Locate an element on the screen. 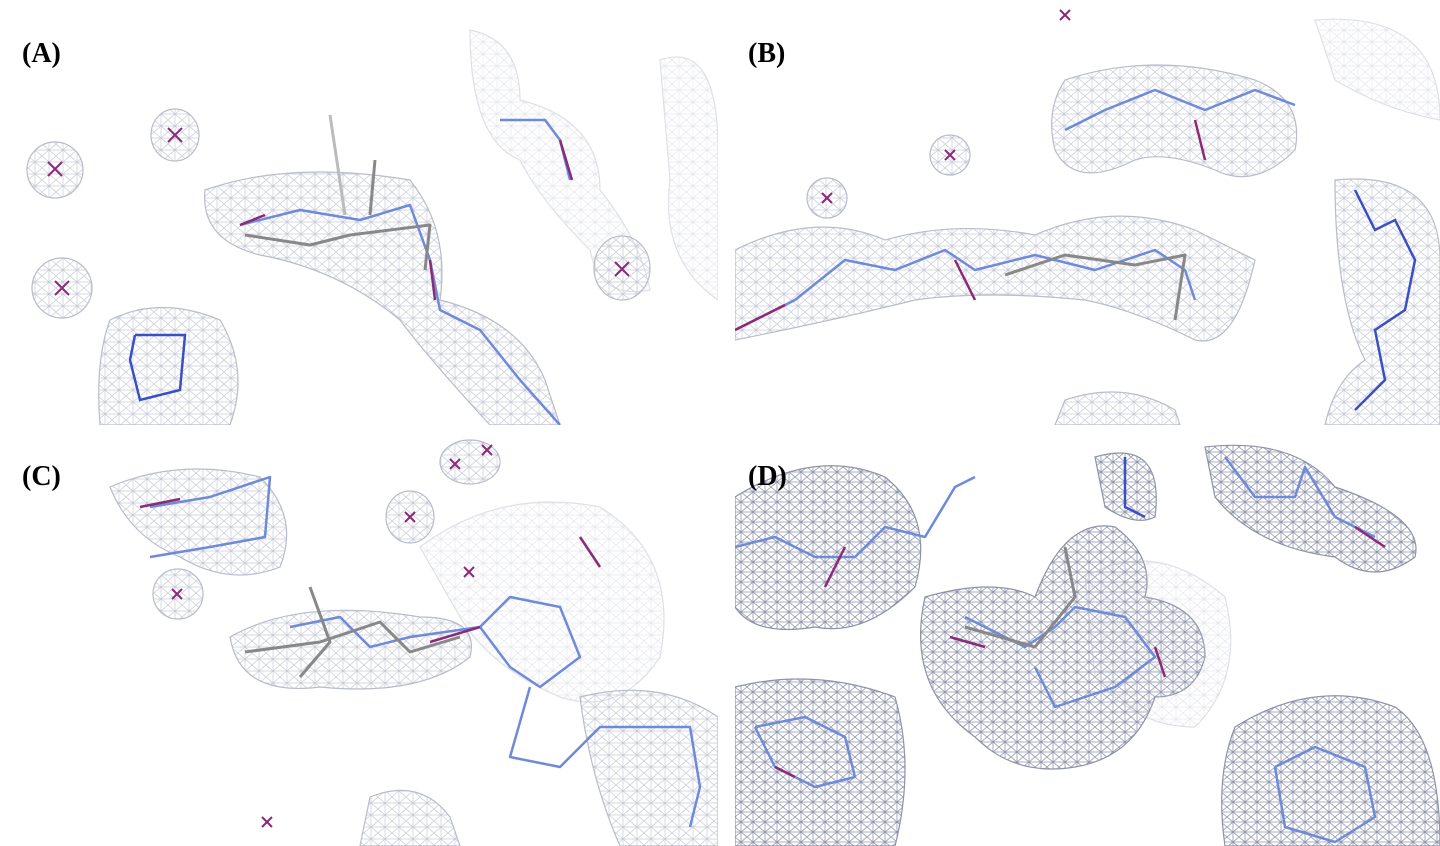  panel-label: (A) is located at coordinates (41, 53).